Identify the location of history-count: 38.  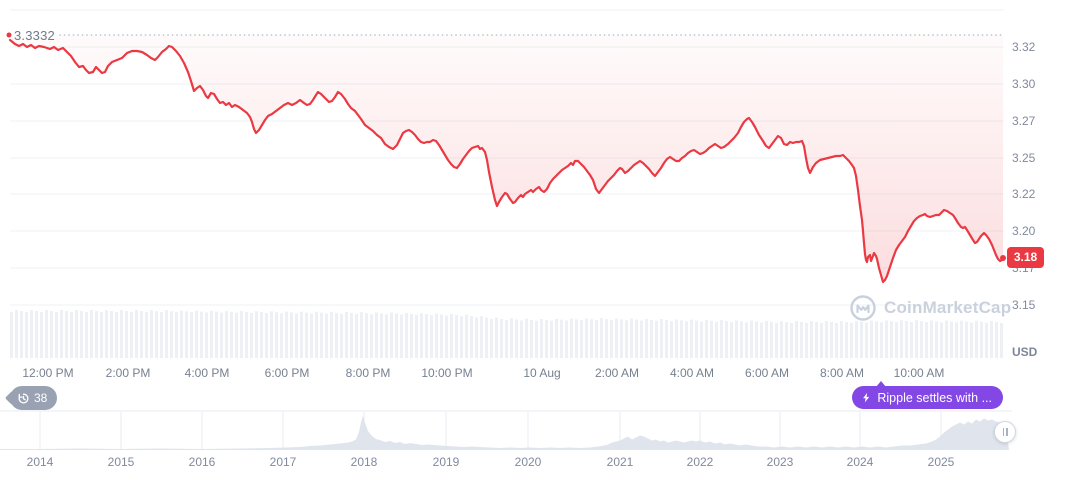
(41, 398).